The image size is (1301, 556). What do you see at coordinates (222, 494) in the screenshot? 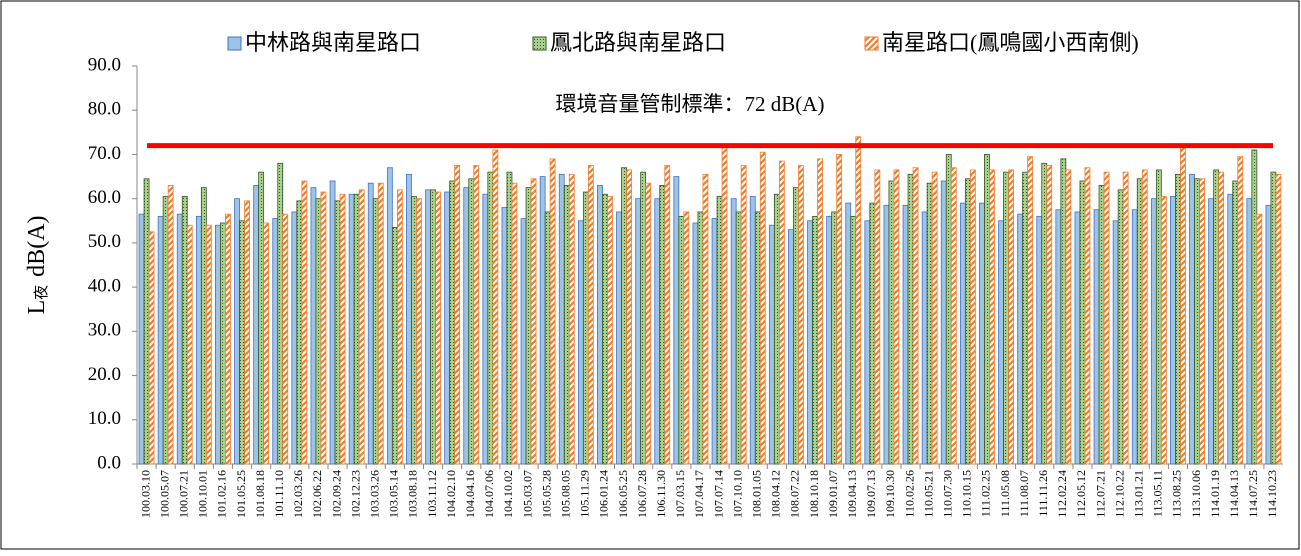
I see `x-tick-label: 101.02.16` at bounding box center [222, 494].